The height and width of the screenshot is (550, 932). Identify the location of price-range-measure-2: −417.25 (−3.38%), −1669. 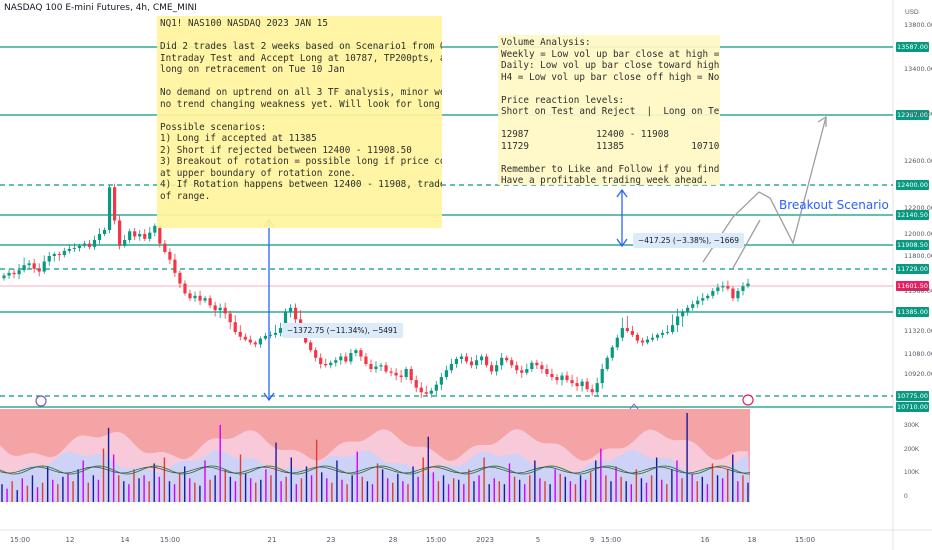
(689, 240).